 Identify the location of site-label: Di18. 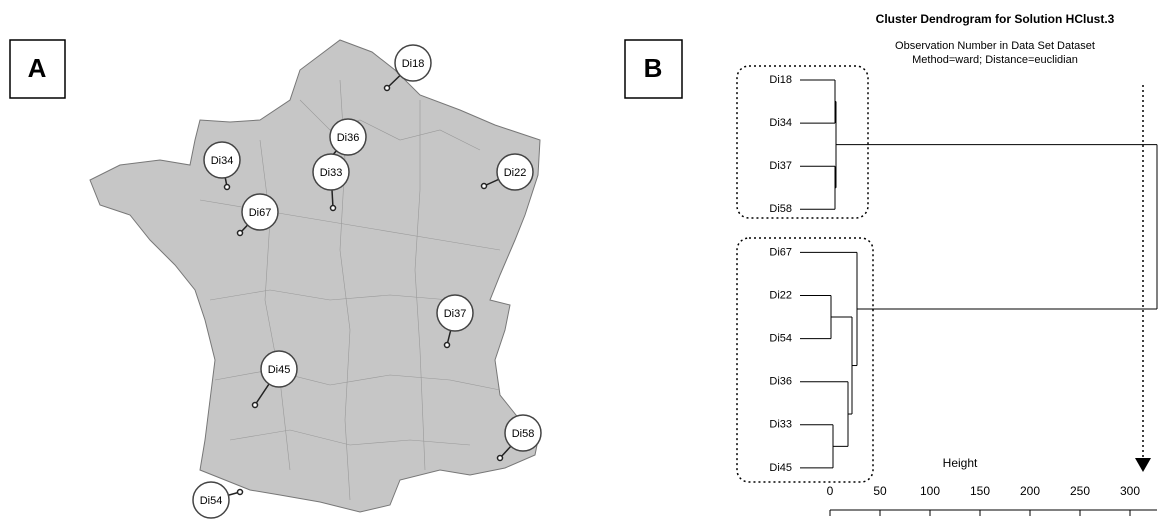
(413, 64).